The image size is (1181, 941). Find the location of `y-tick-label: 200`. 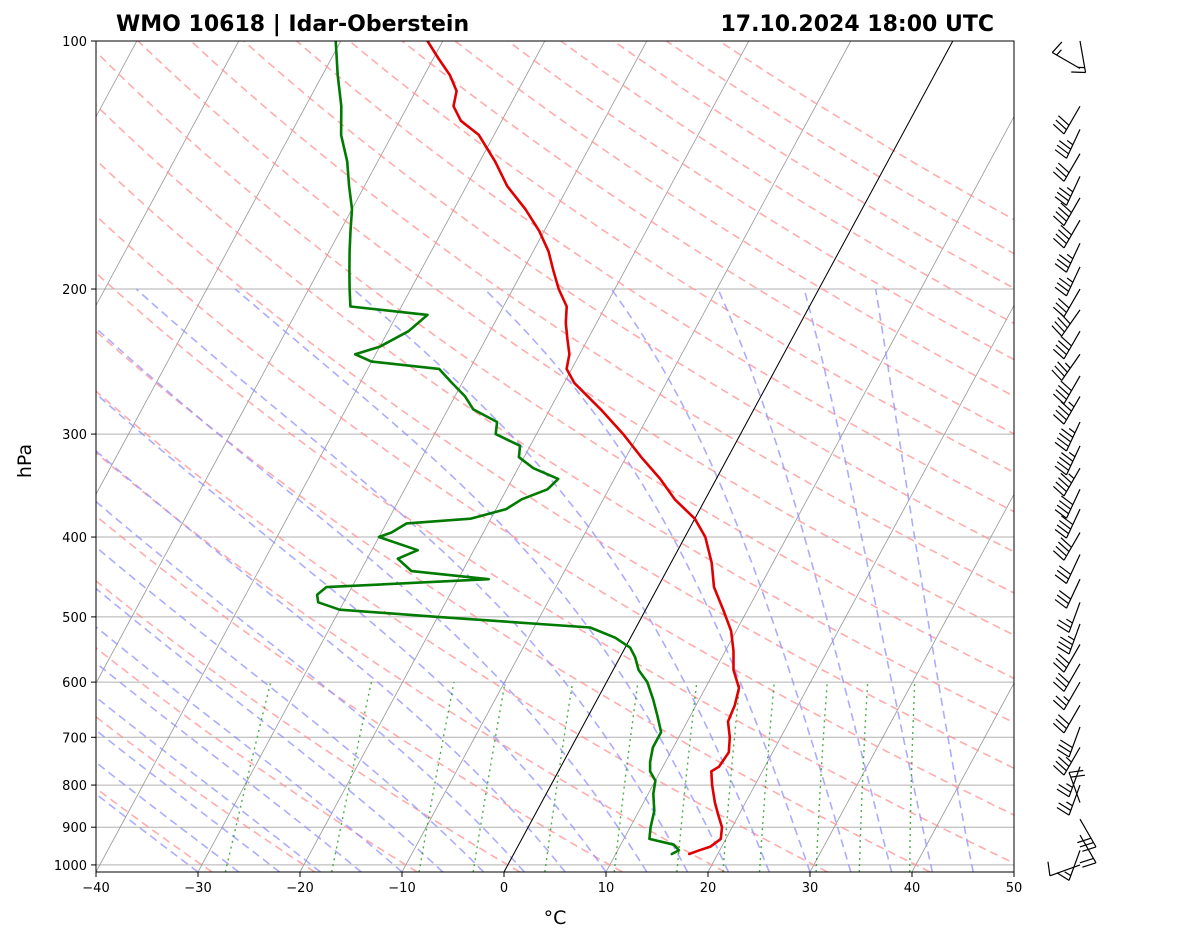

y-tick-label: 200 is located at coordinates (74, 290).